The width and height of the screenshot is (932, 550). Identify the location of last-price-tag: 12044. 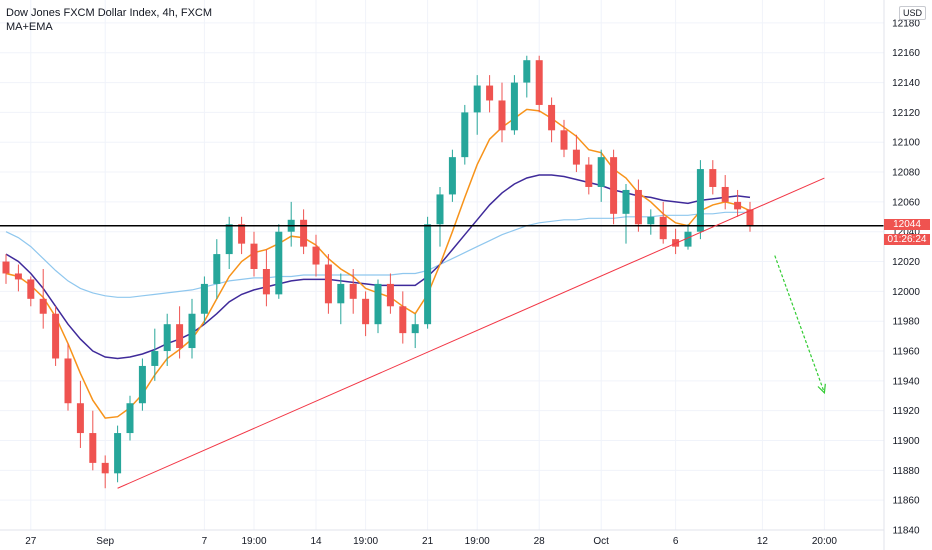
(907, 224).